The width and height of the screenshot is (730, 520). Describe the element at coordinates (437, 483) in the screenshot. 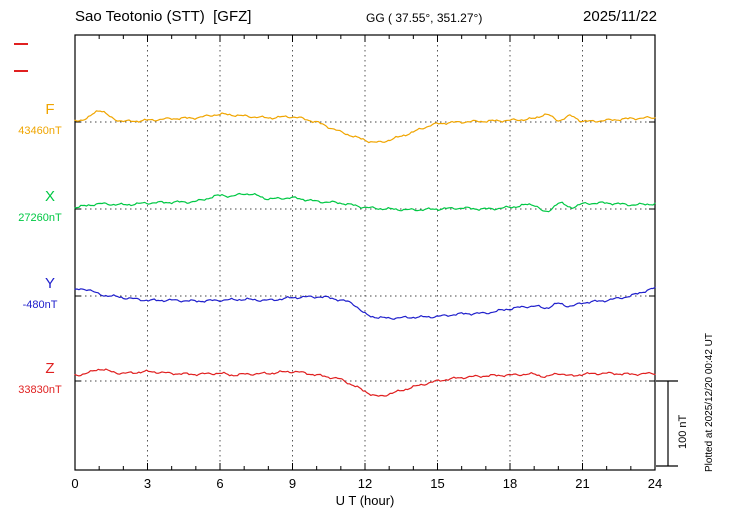

I see `x-tick-label: 15` at that location.